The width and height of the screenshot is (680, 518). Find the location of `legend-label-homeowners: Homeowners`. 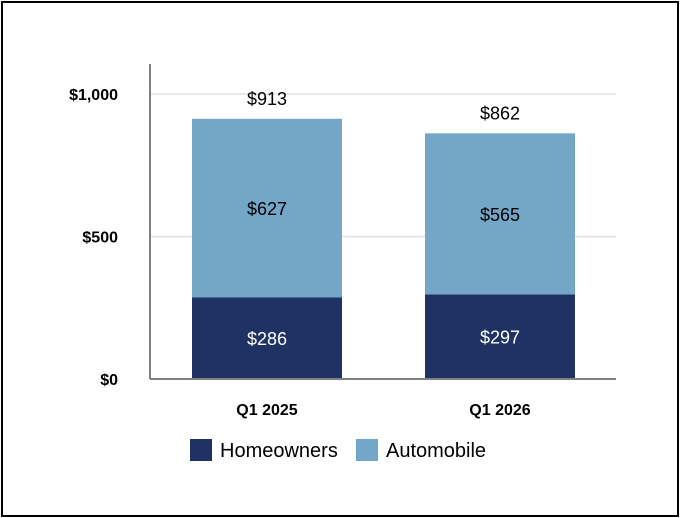

legend-label-homeowners: Homeowners is located at coordinates (279, 451).